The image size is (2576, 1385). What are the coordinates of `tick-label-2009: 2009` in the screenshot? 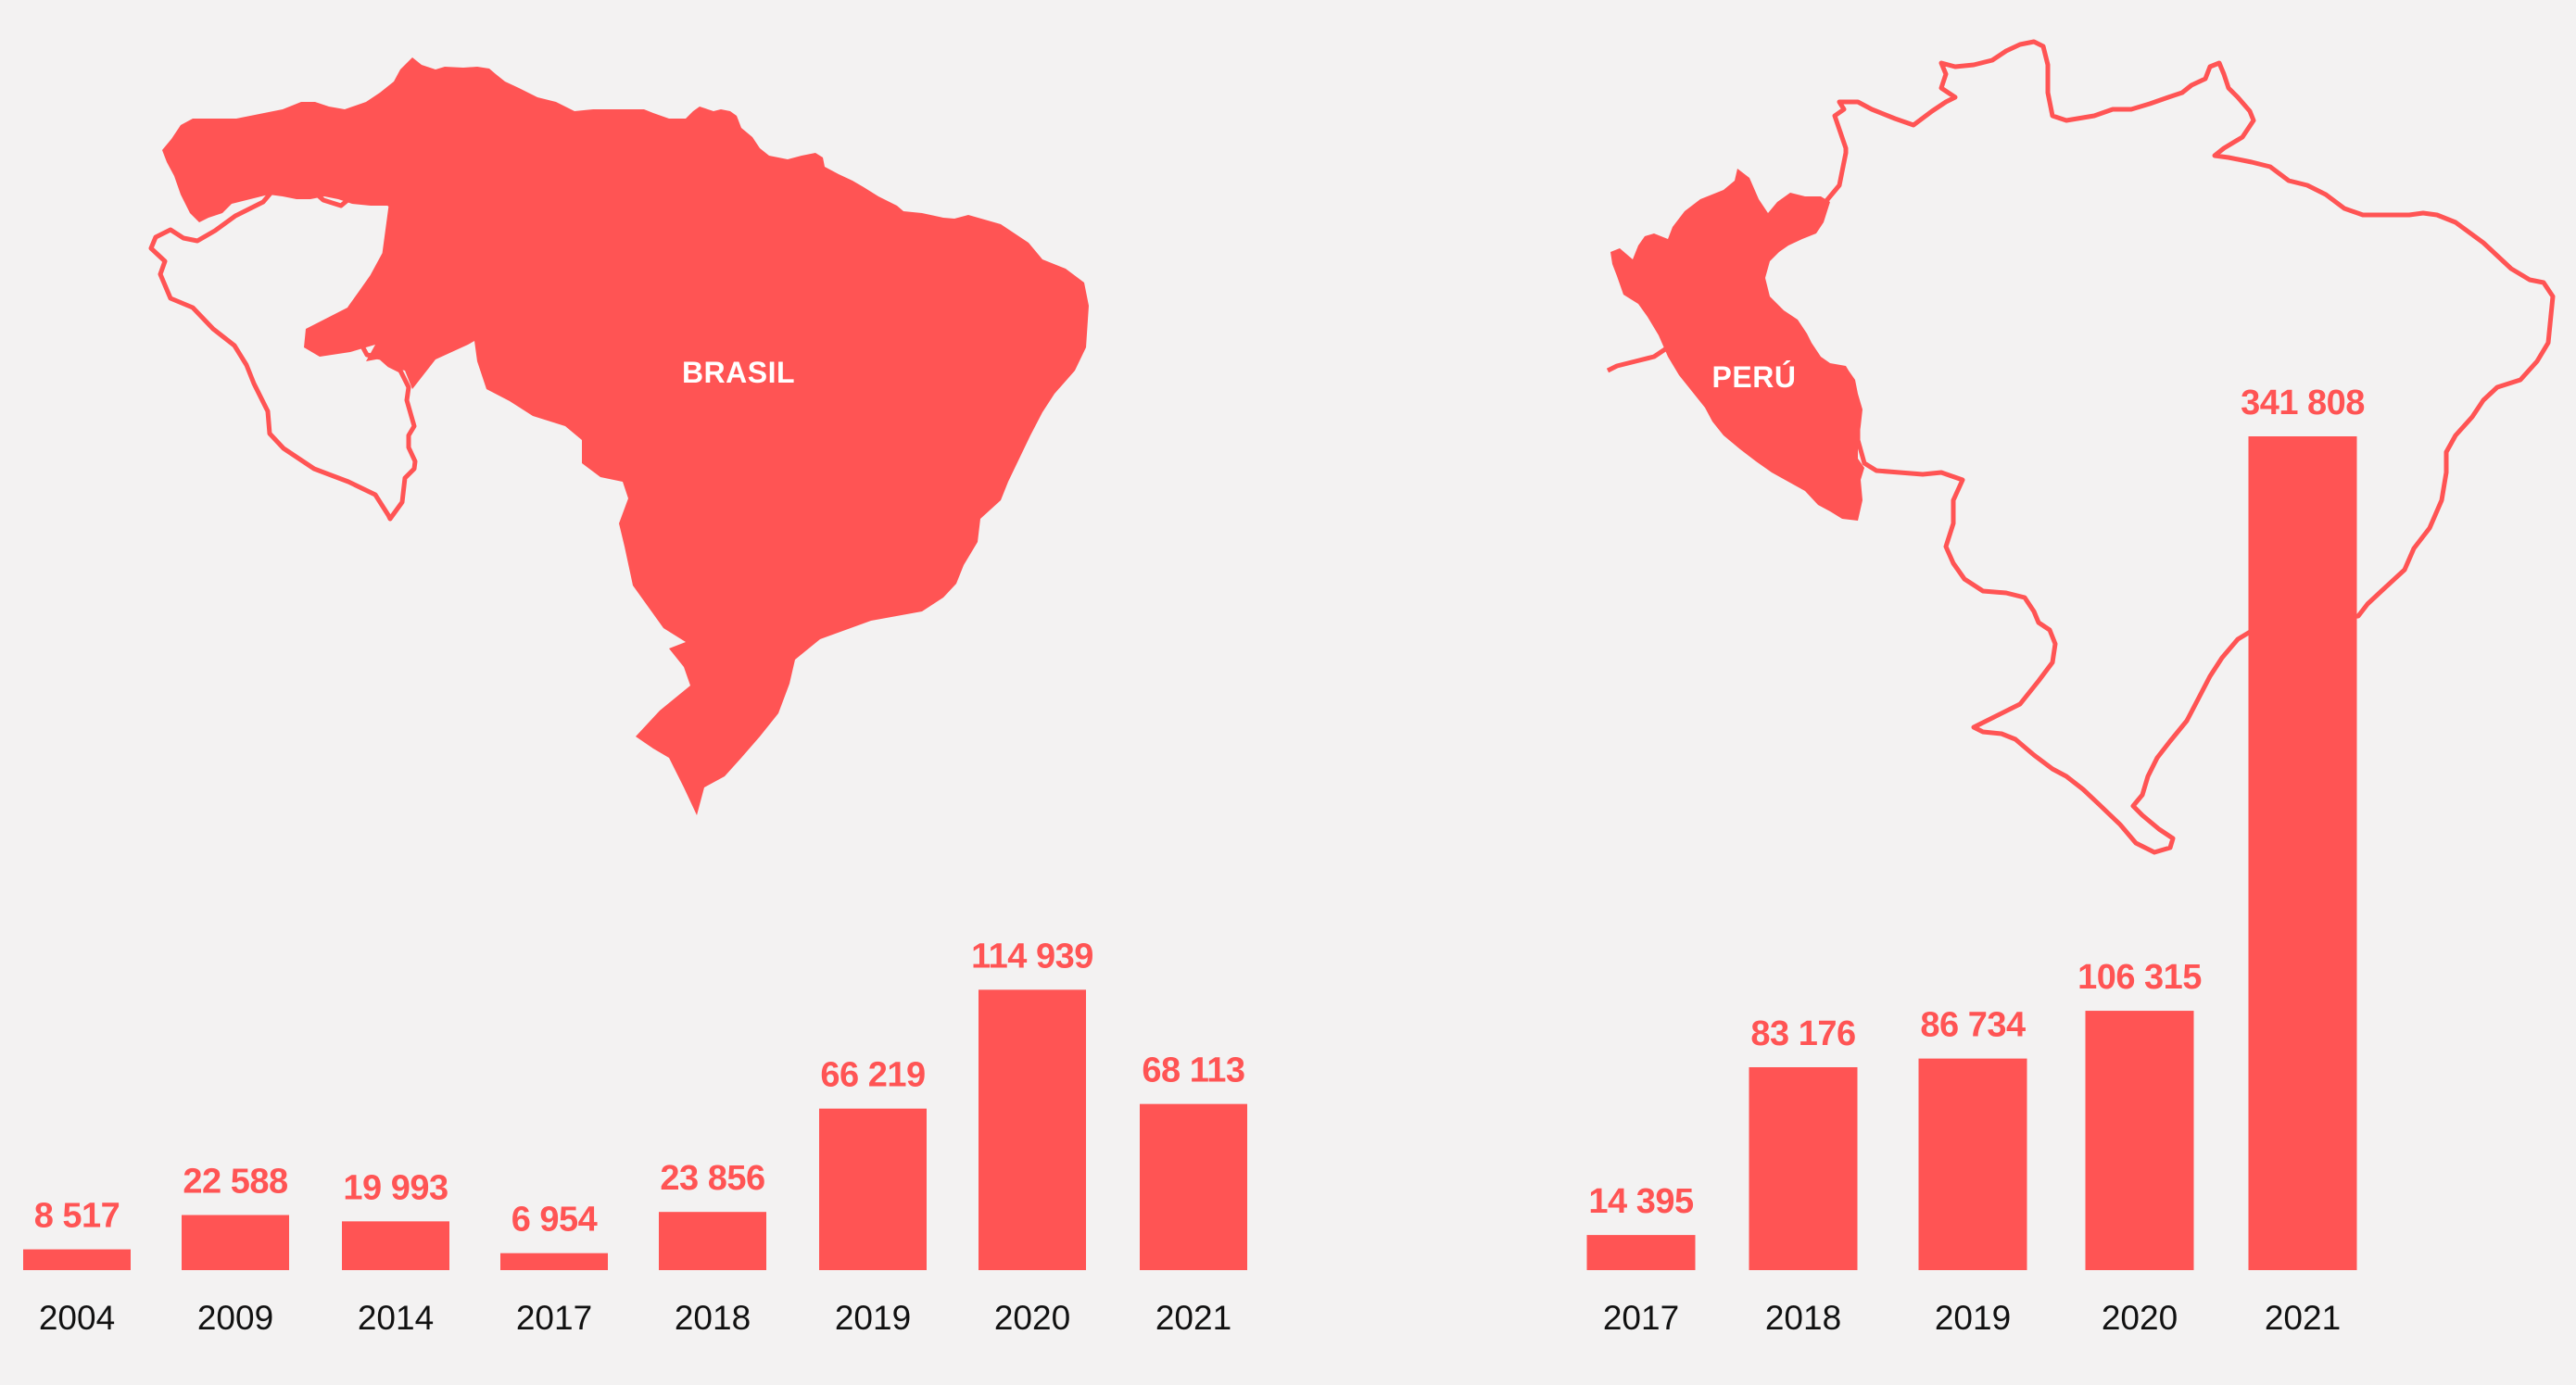 It's located at (235, 1318).